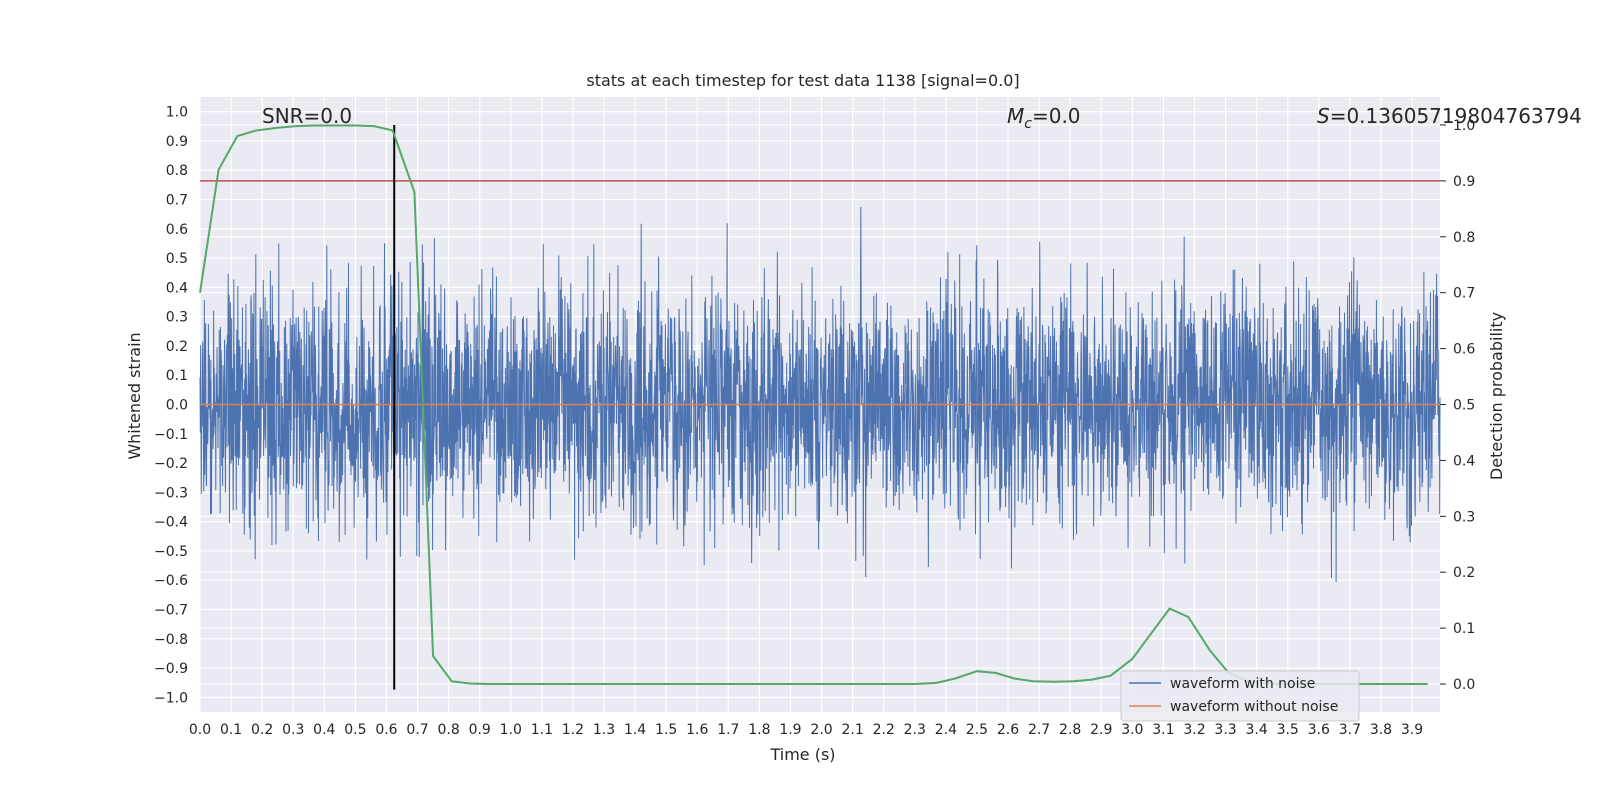 The width and height of the screenshot is (1600, 800). What do you see at coordinates (177, 406) in the screenshot?
I see `y-tick-label: 0.0` at bounding box center [177, 406].